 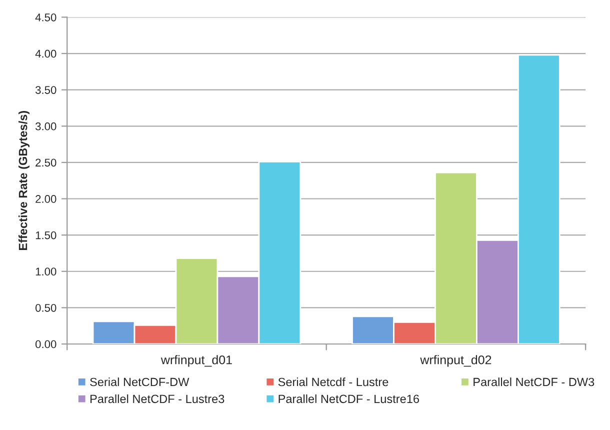 I want to click on y-tick-label: 2.00, so click(x=46, y=199).